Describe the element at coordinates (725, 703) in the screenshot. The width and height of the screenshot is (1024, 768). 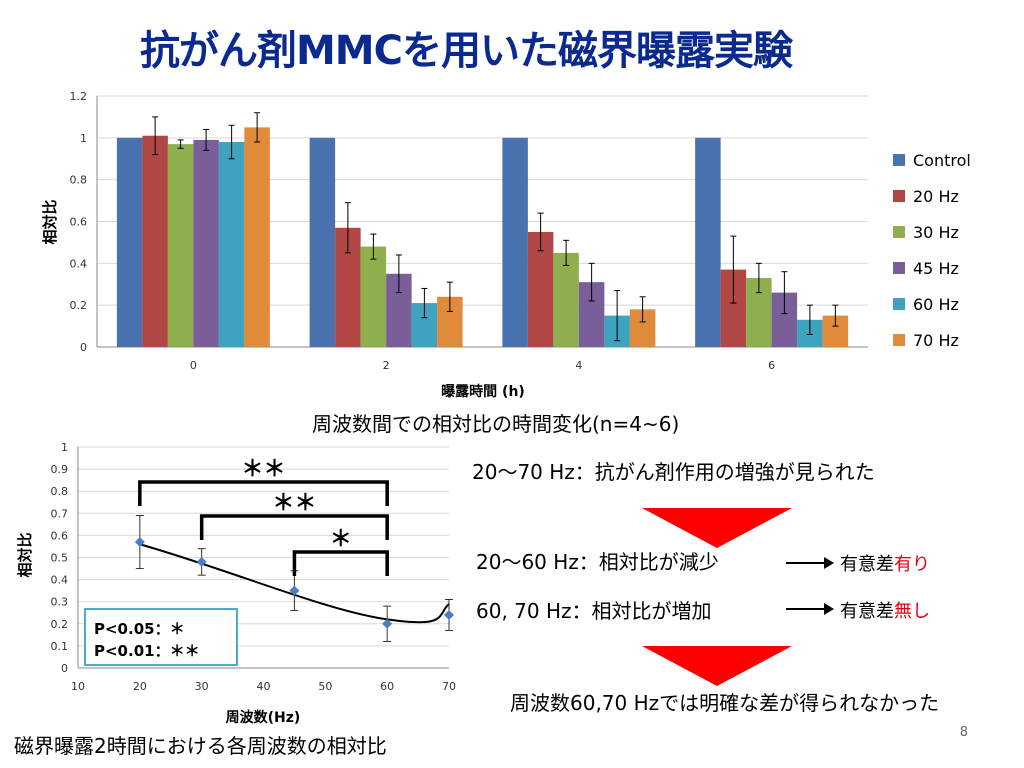
I see `statement-no-difference: 周波数60,70 Hzでは明確な差が得られなかった` at that location.